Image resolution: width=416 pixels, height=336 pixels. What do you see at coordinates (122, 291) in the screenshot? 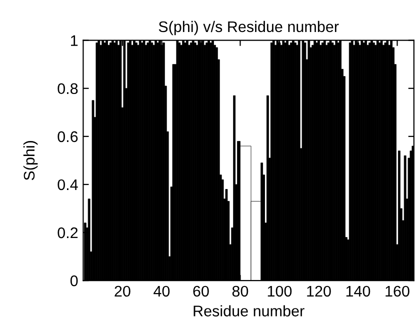
I see `x-tick-label: 20` at bounding box center [122, 291].